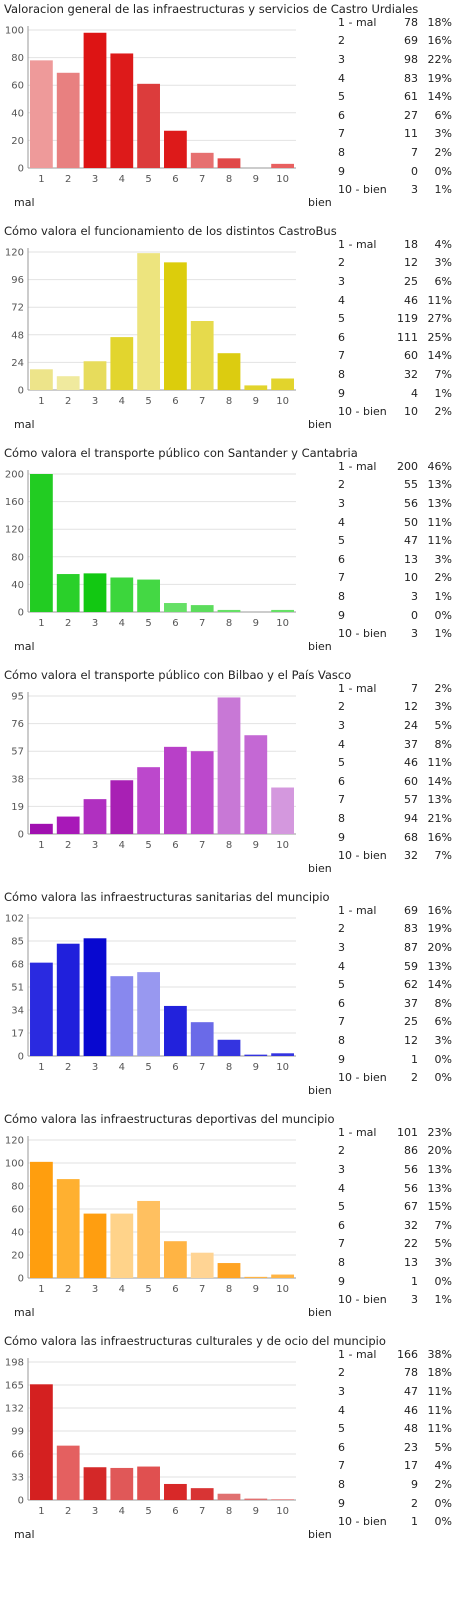 The height and width of the screenshot is (1600, 464). Describe the element at coordinates (395, 855) in the screenshot. I see `table-row: 10 - bien 32 7%` at that location.